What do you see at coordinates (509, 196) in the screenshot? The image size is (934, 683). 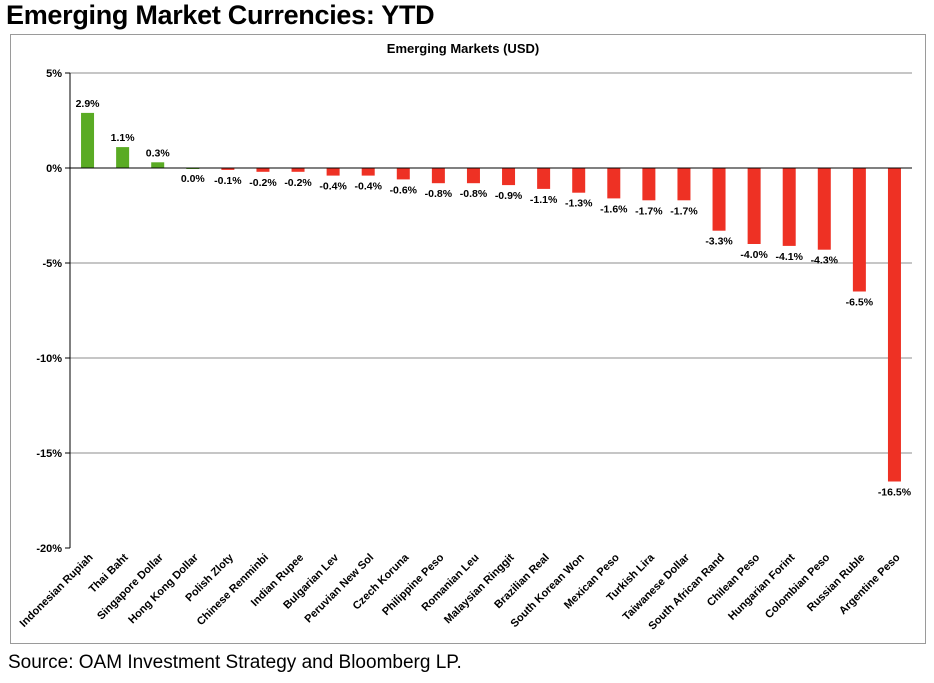 I see `data-label: -0.9%` at bounding box center [509, 196].